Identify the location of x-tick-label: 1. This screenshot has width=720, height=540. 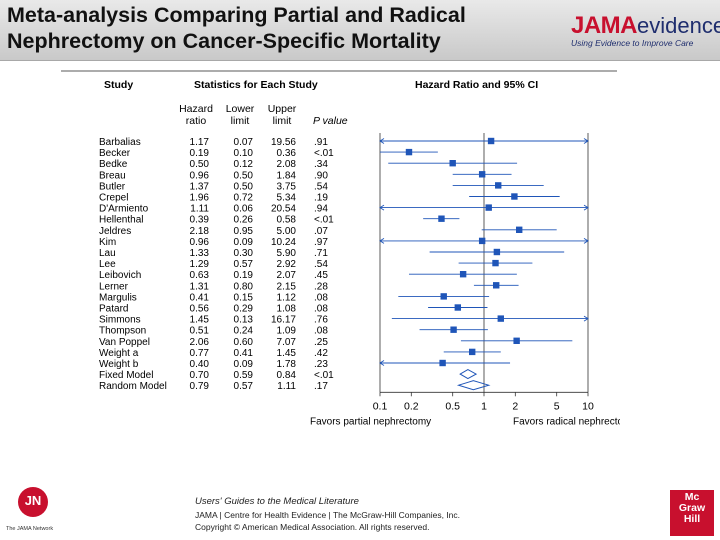
(484, 406).